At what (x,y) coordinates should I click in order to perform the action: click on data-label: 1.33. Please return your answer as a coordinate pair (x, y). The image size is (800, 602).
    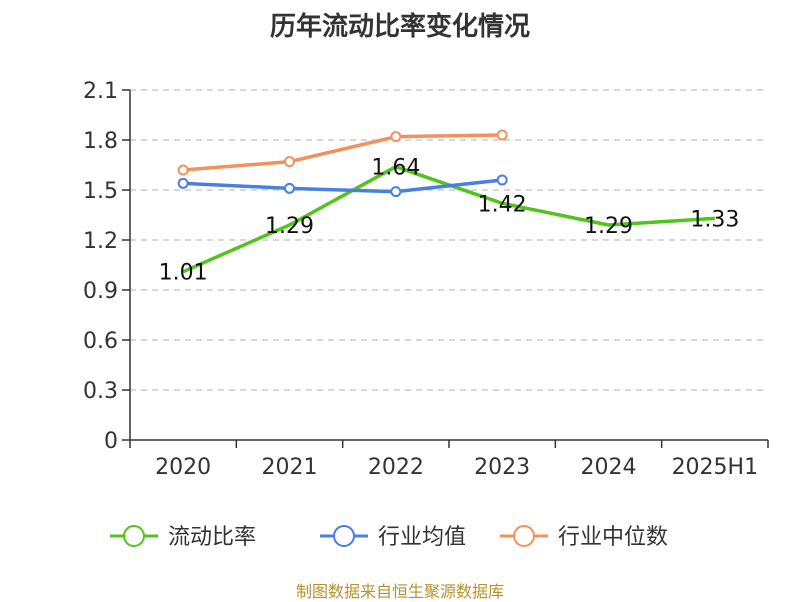
    Looking at the image, I should click on (714, 219).